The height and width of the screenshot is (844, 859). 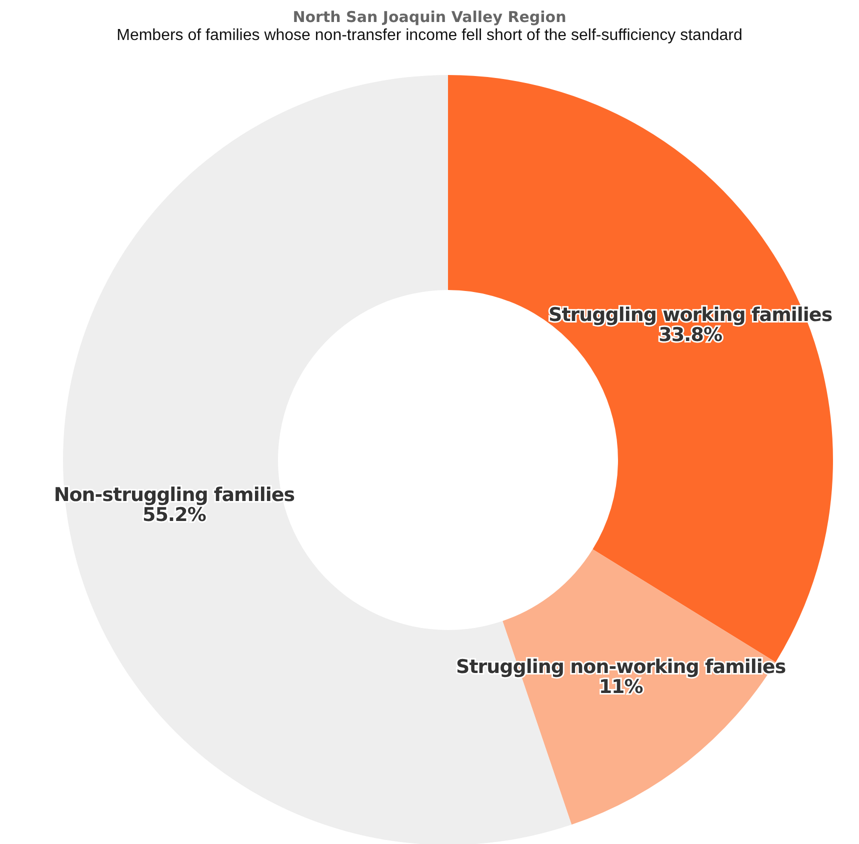 I want to click on data-label: 11%, so click(x=621, y=687).